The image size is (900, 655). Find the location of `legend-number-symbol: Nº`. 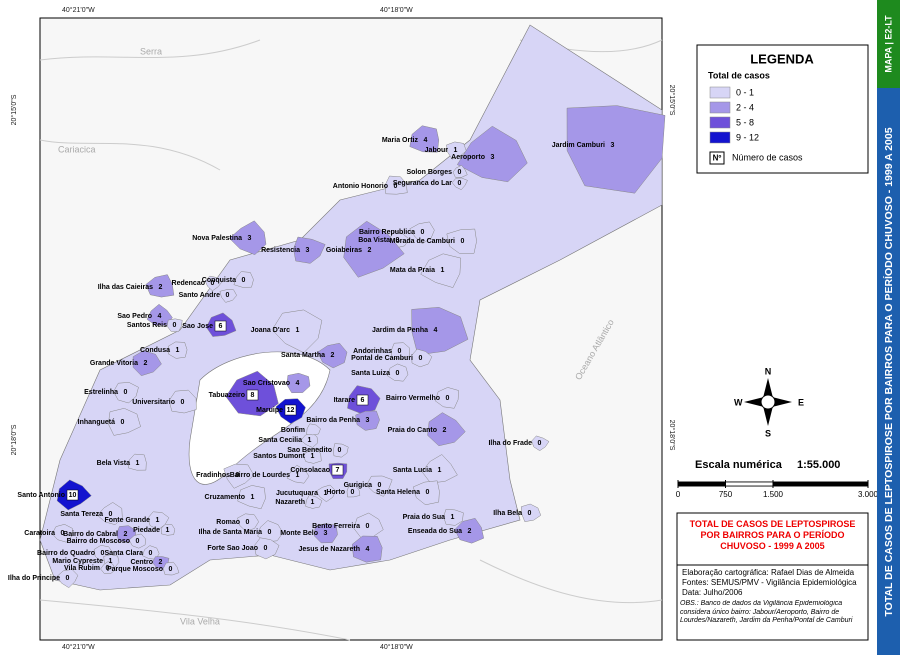

legend-number-symbol: Nº is located at coordinates (717, 158).